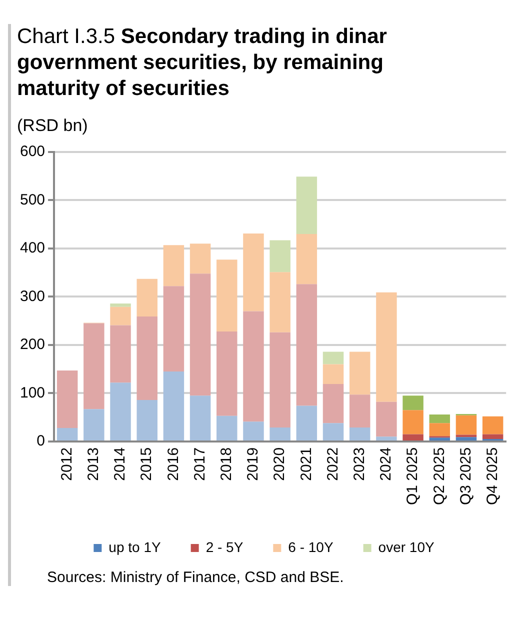 This screenshot has height=625, width=526. What do you see at coordinates (33, 151) in the screenshot?
I see `y-tick-label: 600` at bounding box center [33, 151].